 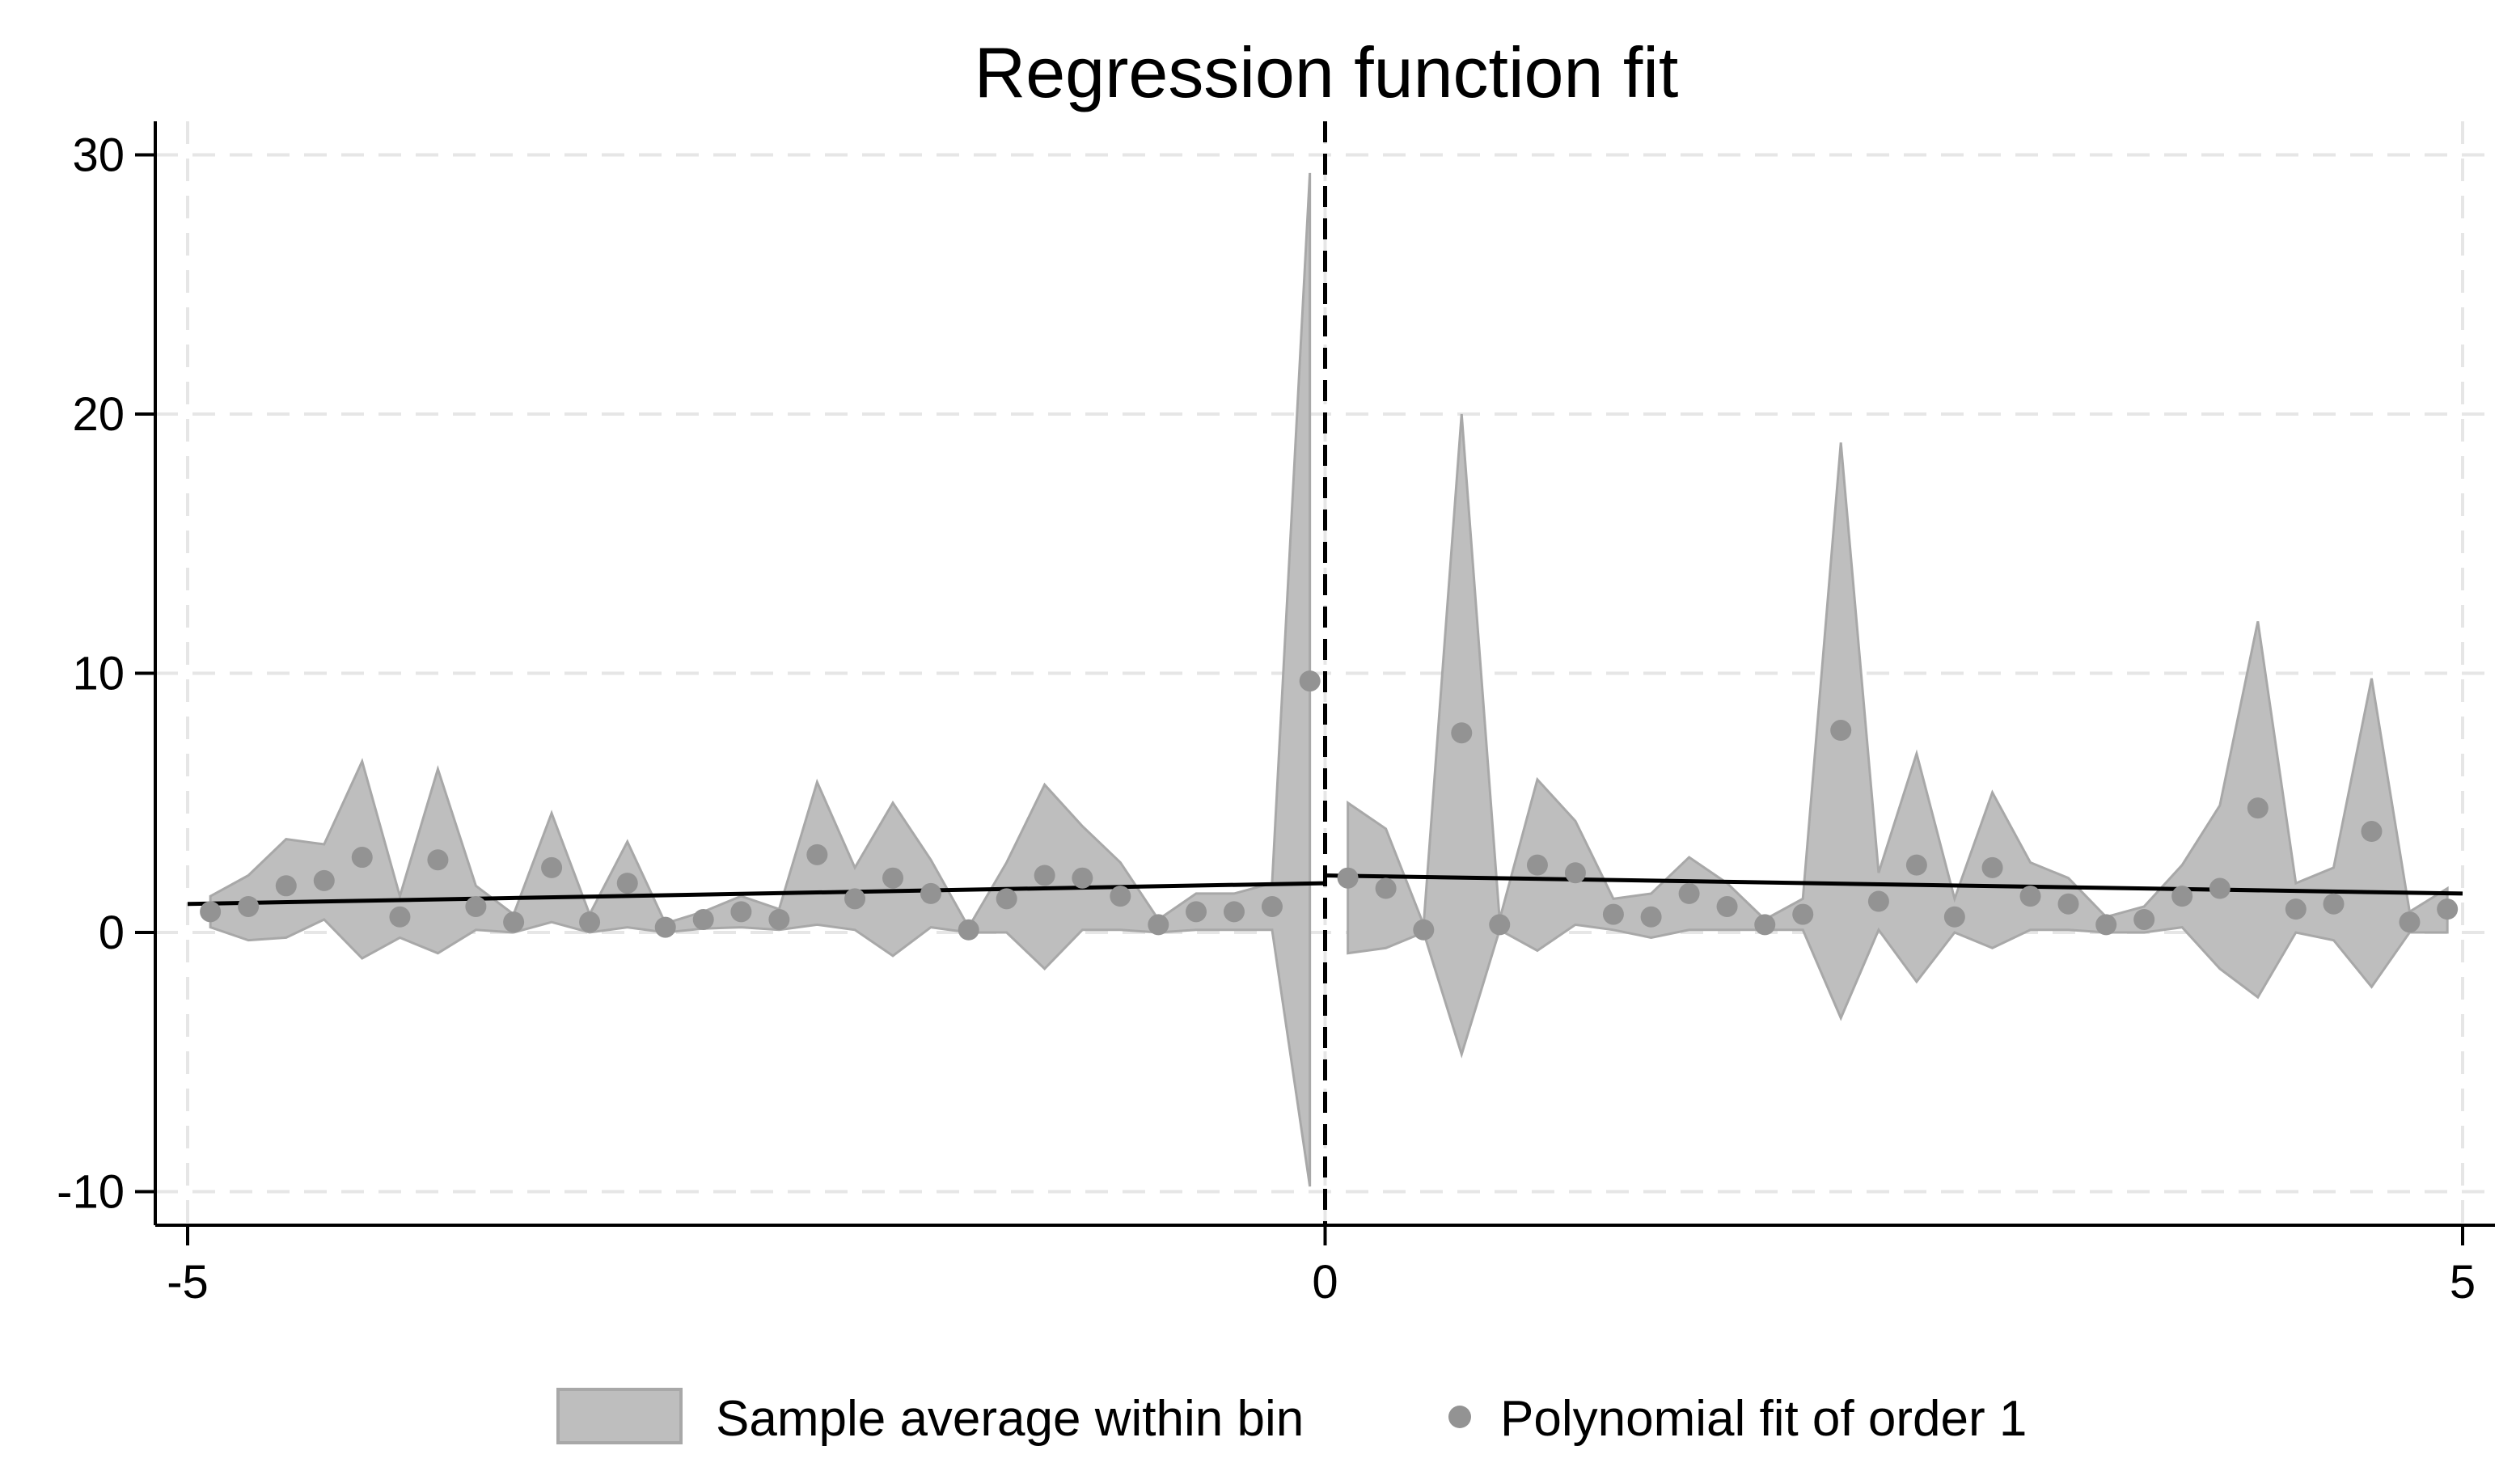 What do you see at coordinates (1327, 72) in the screenshot?
I see `chart-title: Regression function fit` at bounding box center [1327, 72].